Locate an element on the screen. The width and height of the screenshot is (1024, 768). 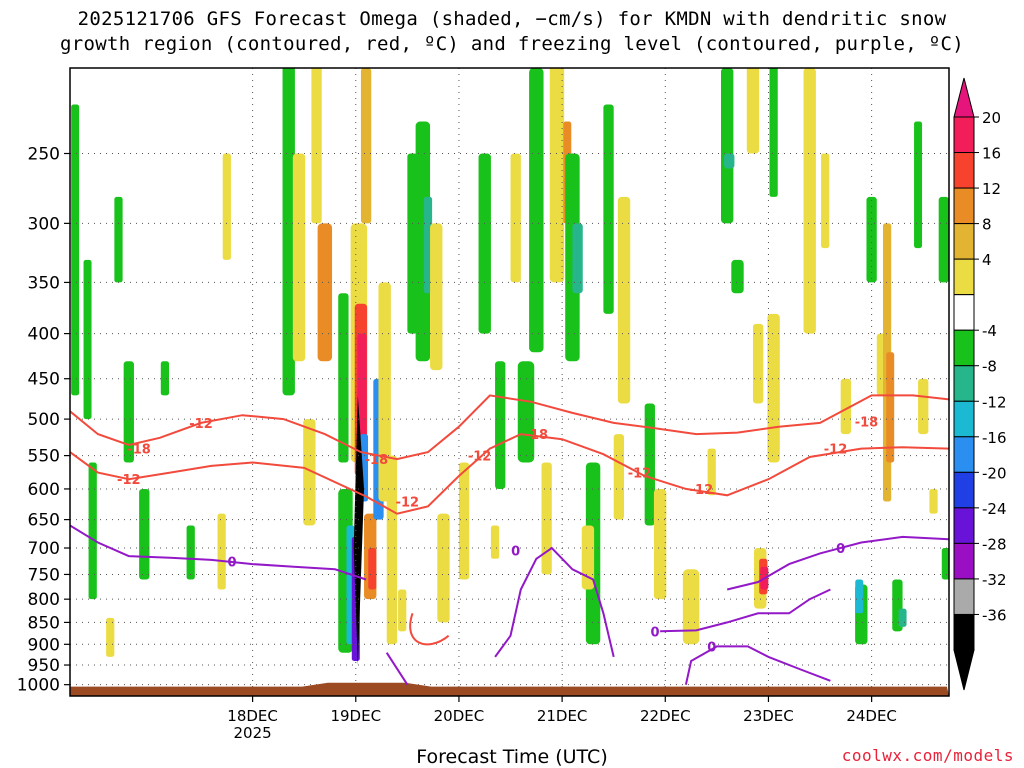
y-tick-label: 350 is located at coordinates (44, 283).